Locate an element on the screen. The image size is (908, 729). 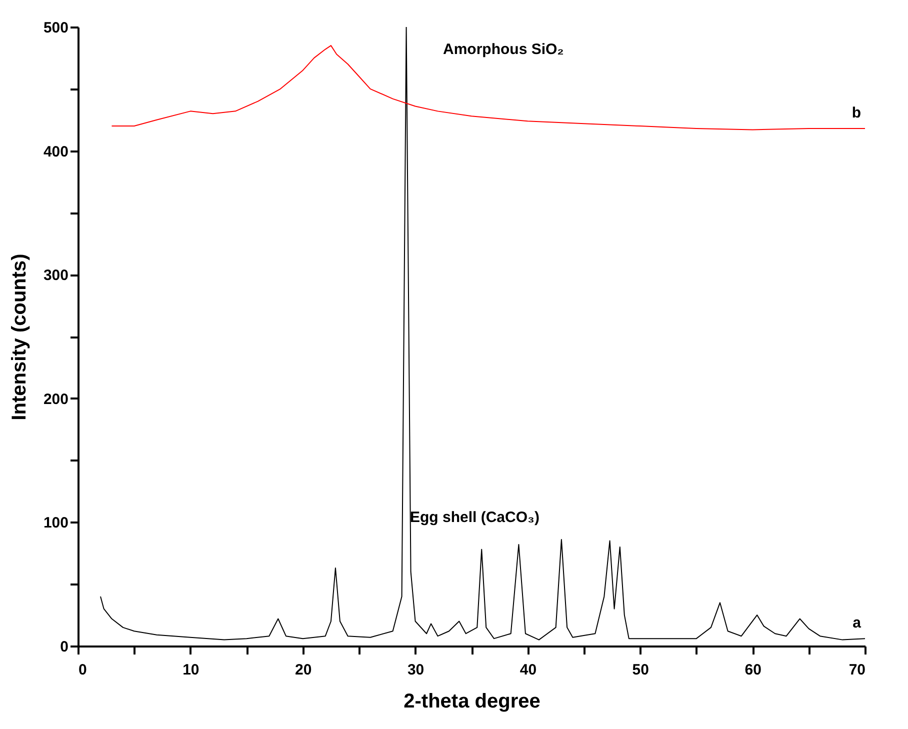
x-axis-title: 2-theta degree is located at coordinates (472, 701).